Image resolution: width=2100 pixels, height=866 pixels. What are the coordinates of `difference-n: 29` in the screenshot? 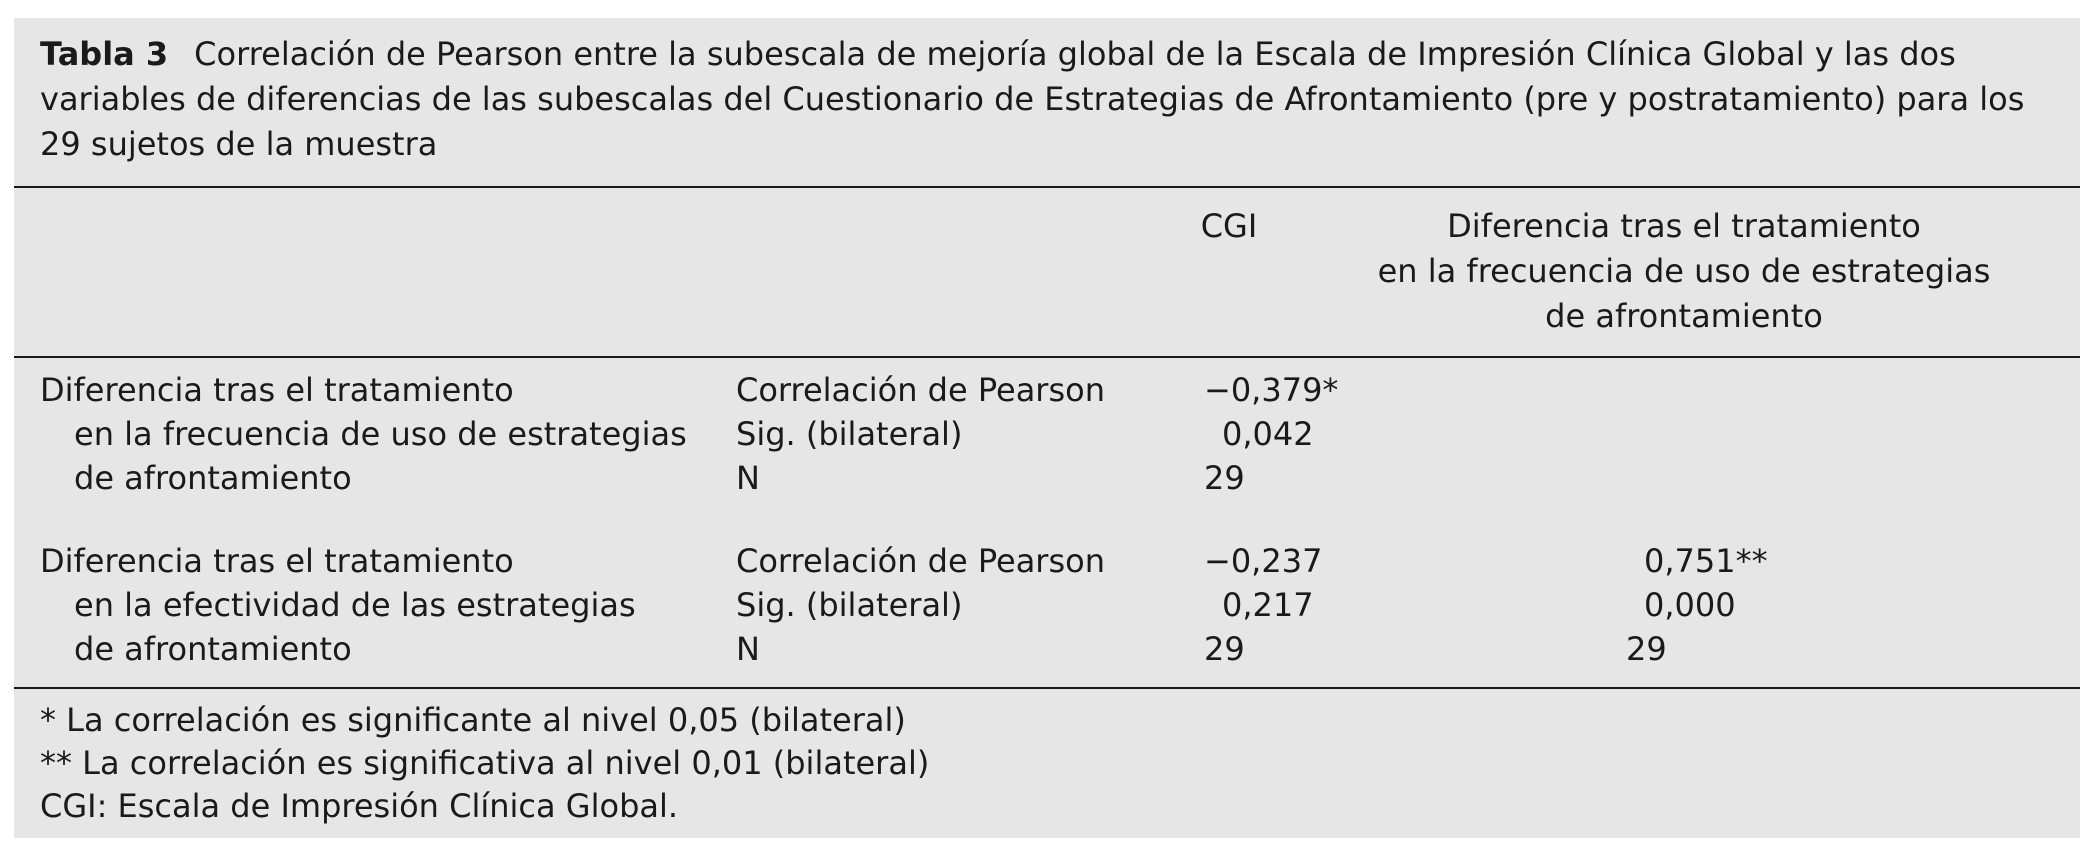 It's located at (1646, 649).